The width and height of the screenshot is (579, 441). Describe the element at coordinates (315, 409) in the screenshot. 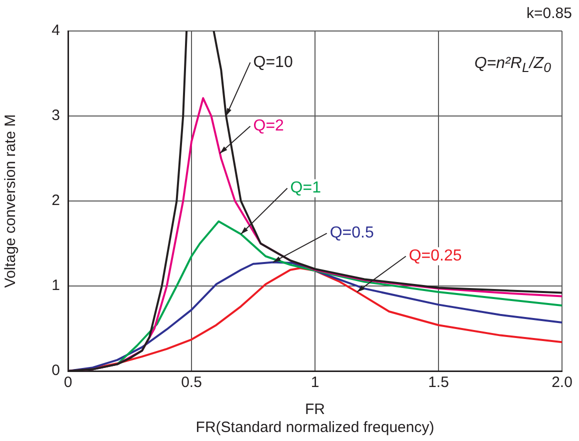

I see `x-axis-title: FR` at that location.